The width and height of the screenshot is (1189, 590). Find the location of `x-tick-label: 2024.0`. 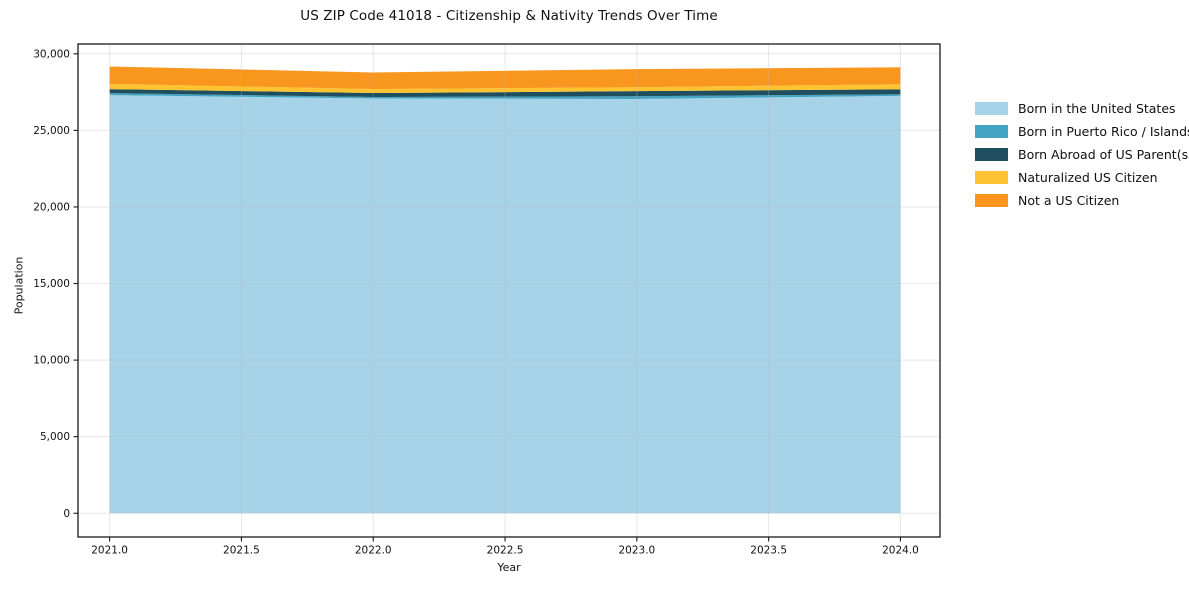

x-tick-label: 2024.0 is located at coordinates (900, 551).